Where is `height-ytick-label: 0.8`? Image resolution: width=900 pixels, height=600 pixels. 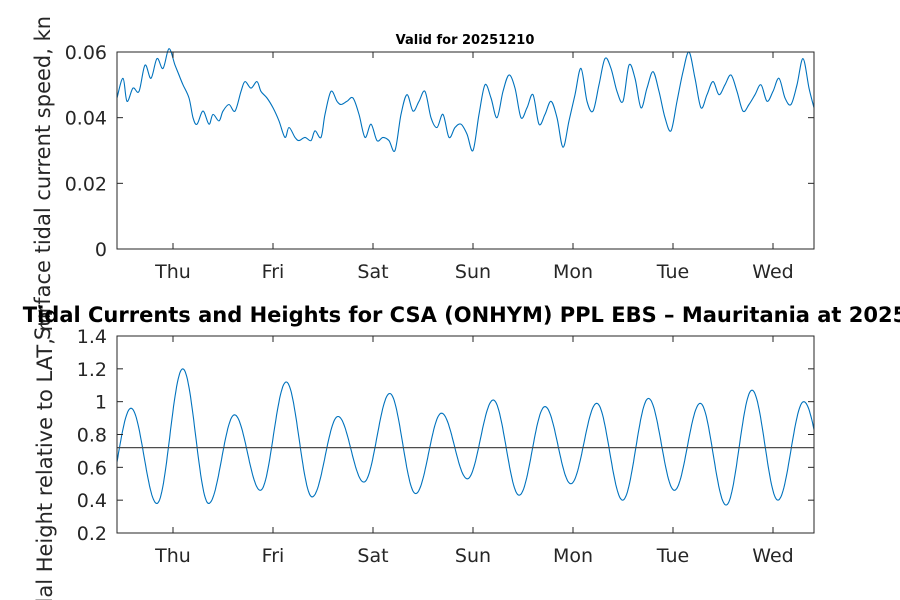
height-ytick-label: 0.8 is located at coordinates (92, 436).